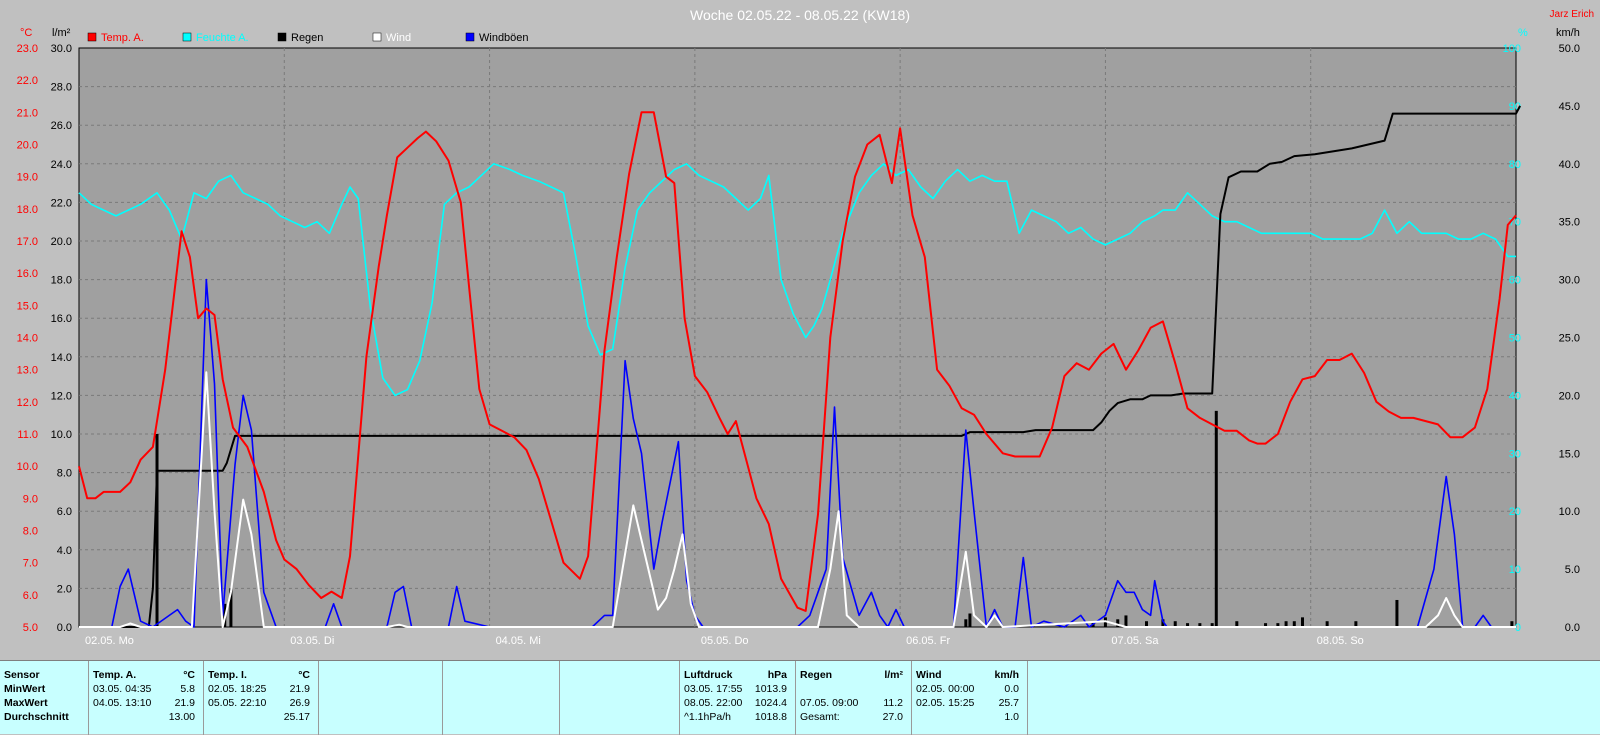  What do you see at coordinates (27, 178) in the screenshot?
I see `temp-tick-label: 19.0` at bounding box center [27, 178].